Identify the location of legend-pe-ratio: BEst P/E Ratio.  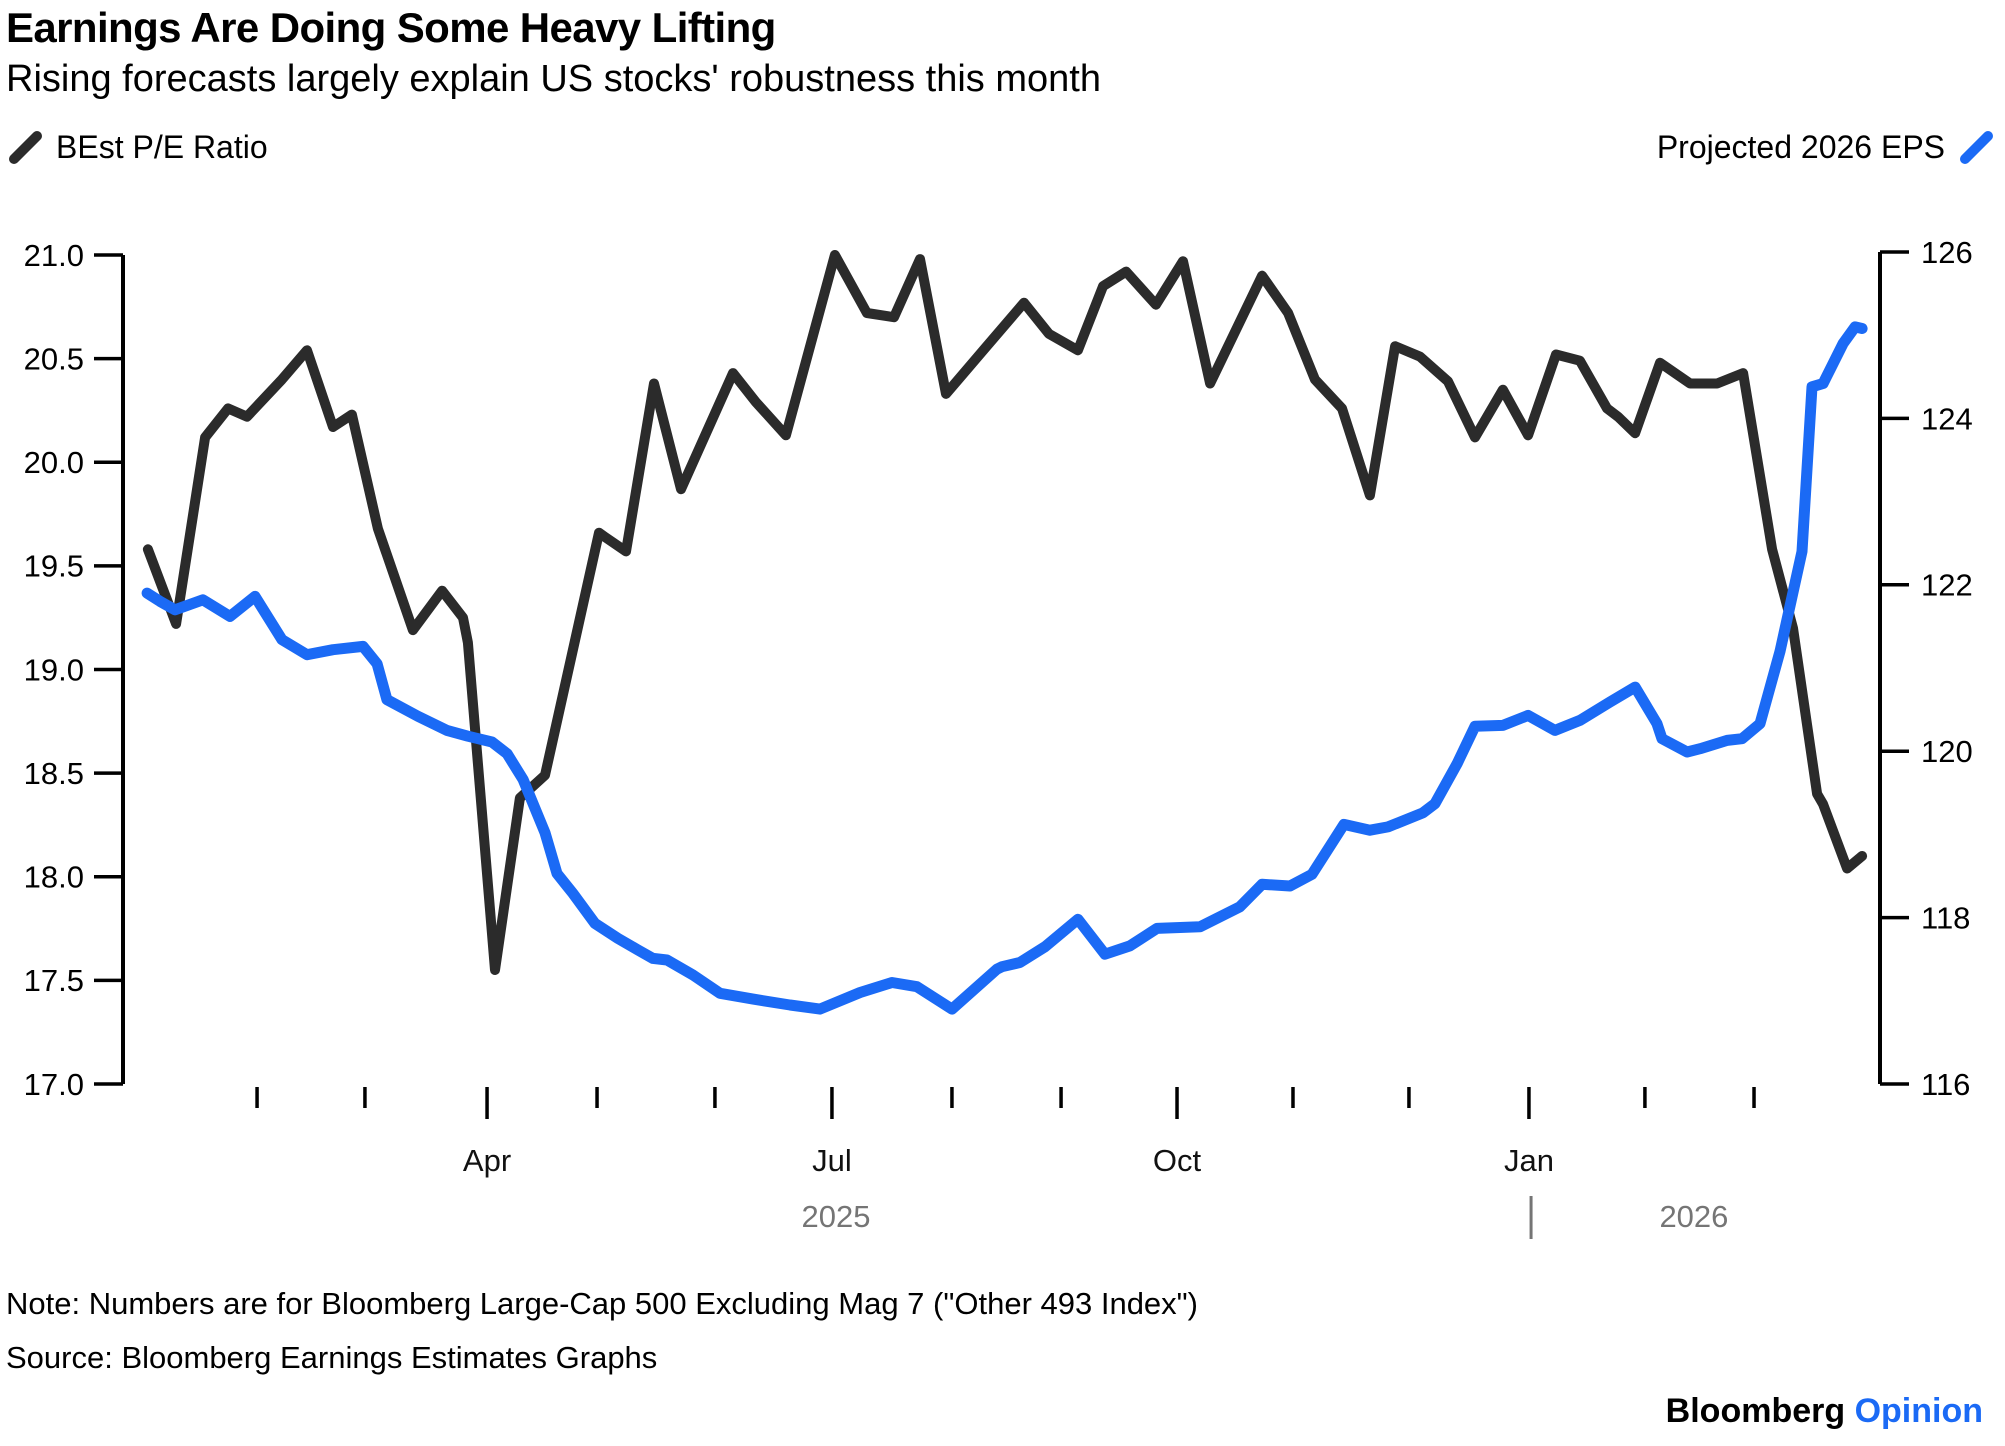
(137, 147).